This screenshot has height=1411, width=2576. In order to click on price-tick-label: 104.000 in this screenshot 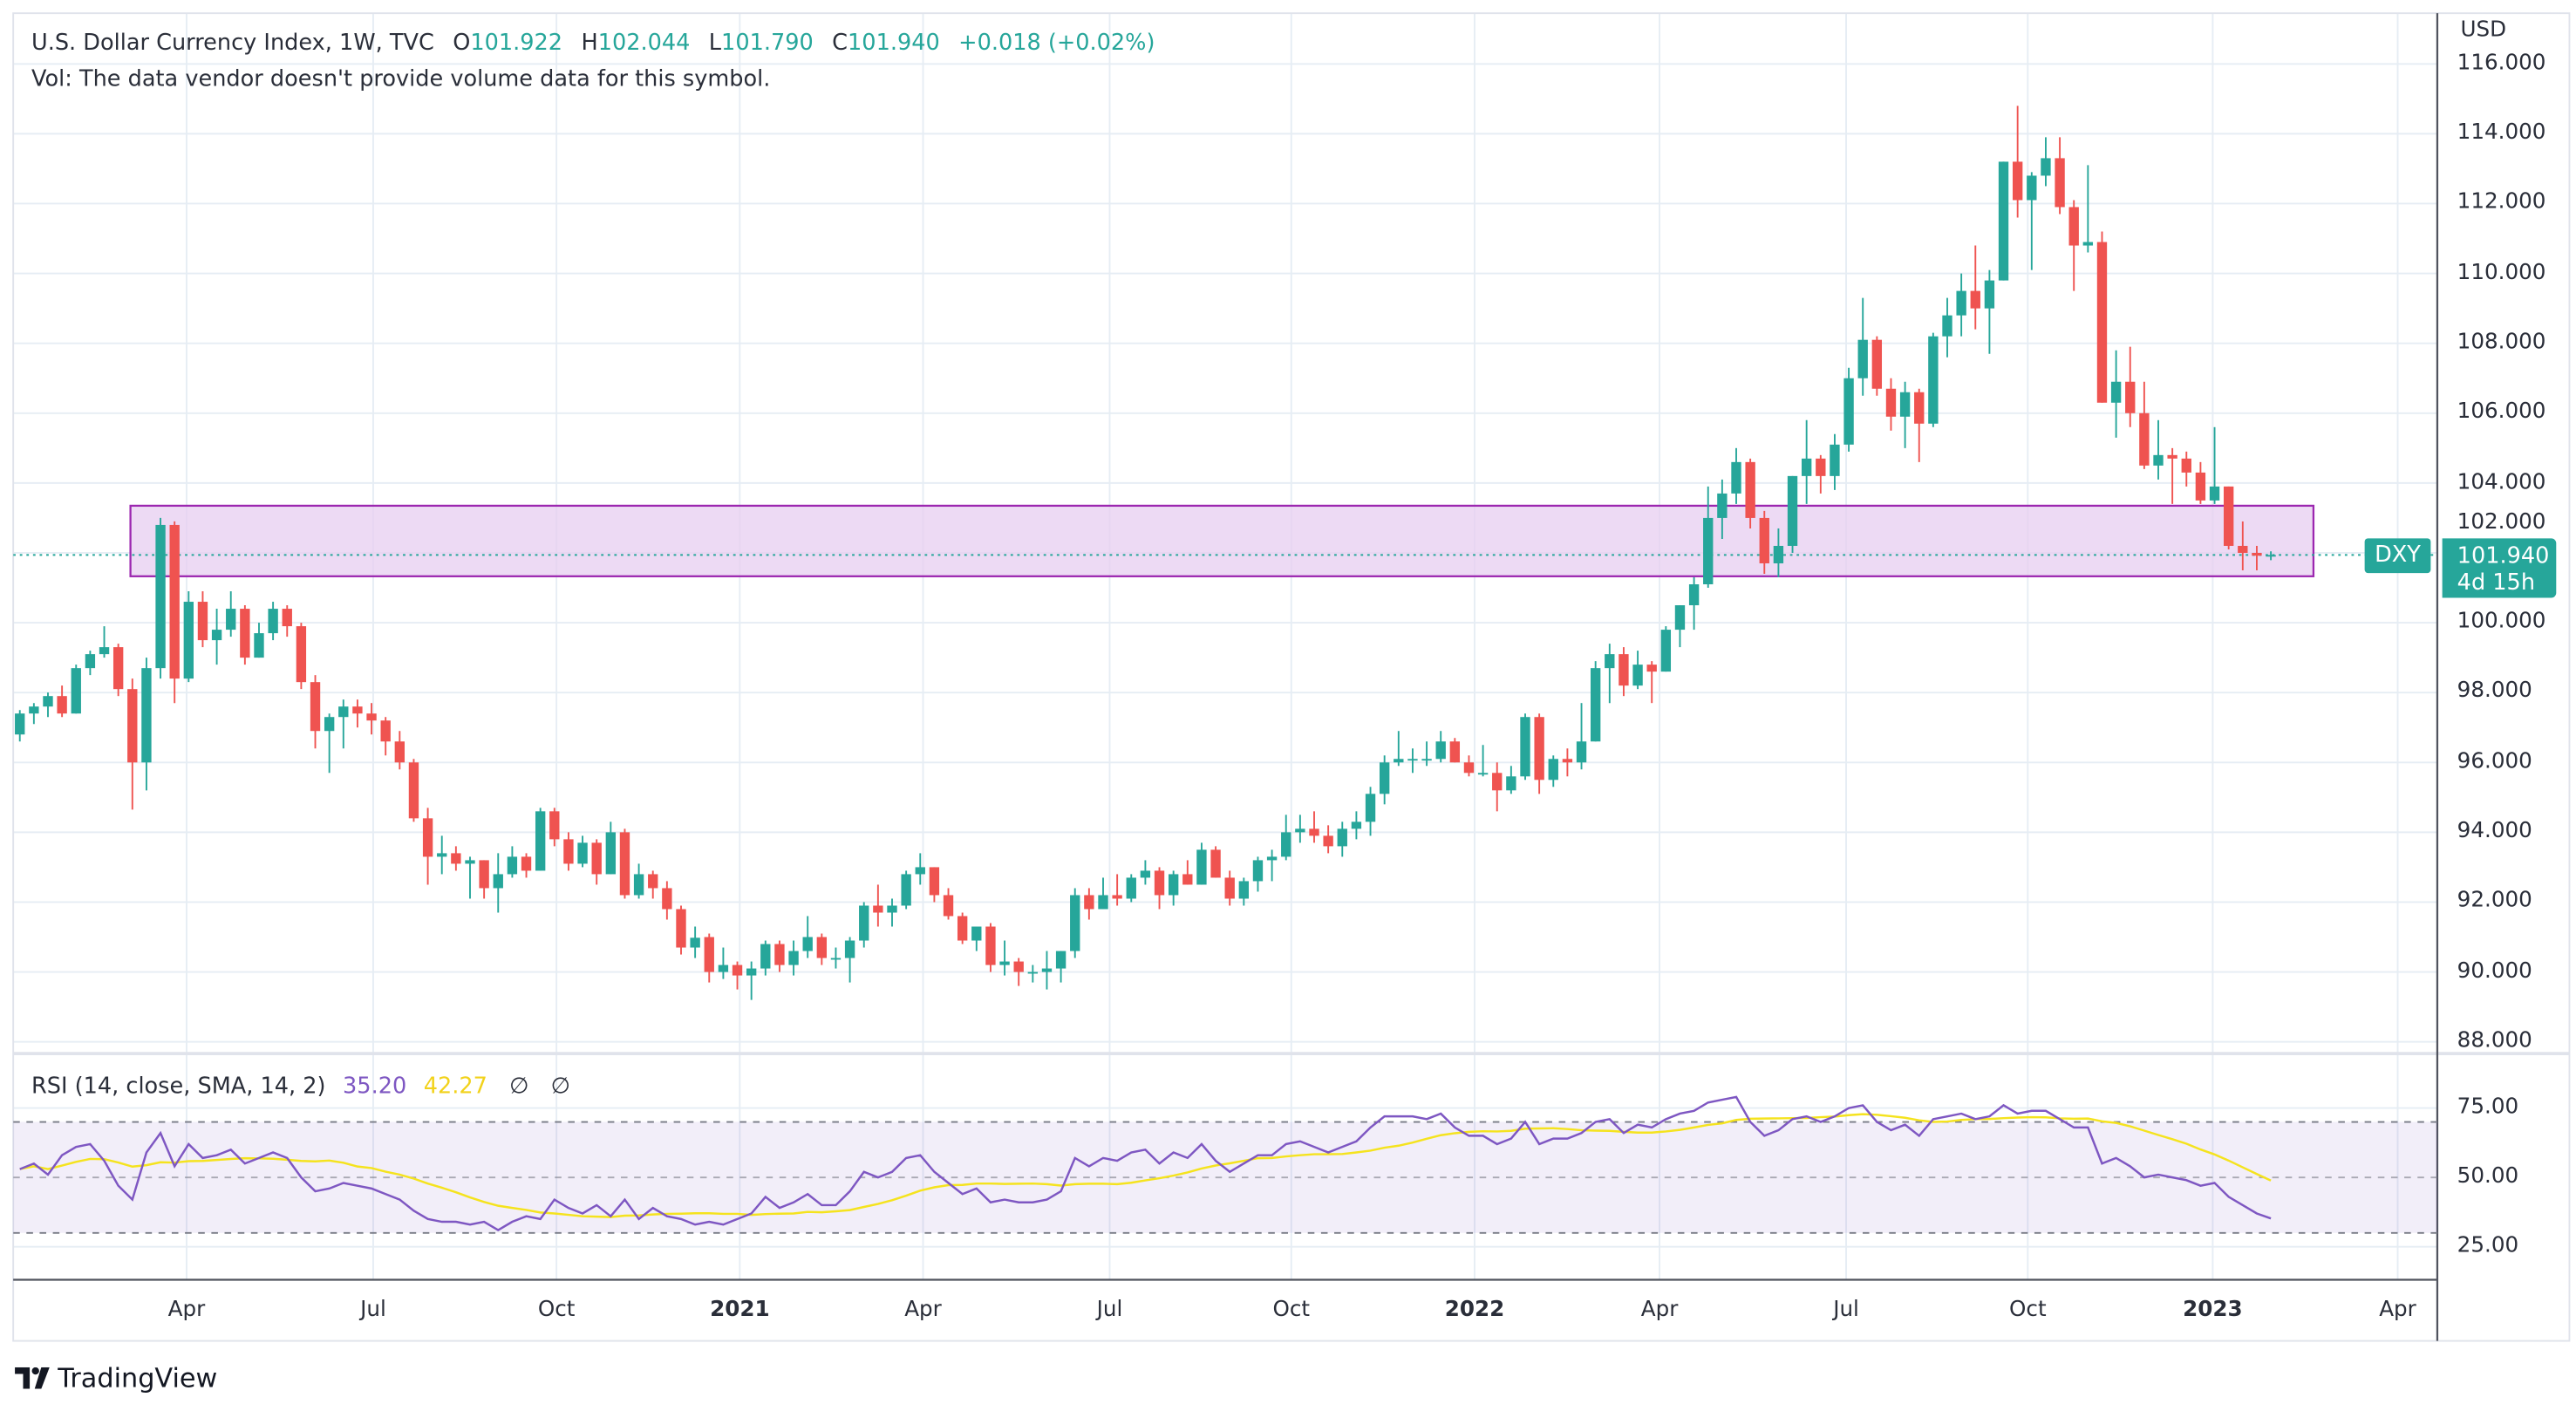, I will do `click(2502, 482)`.